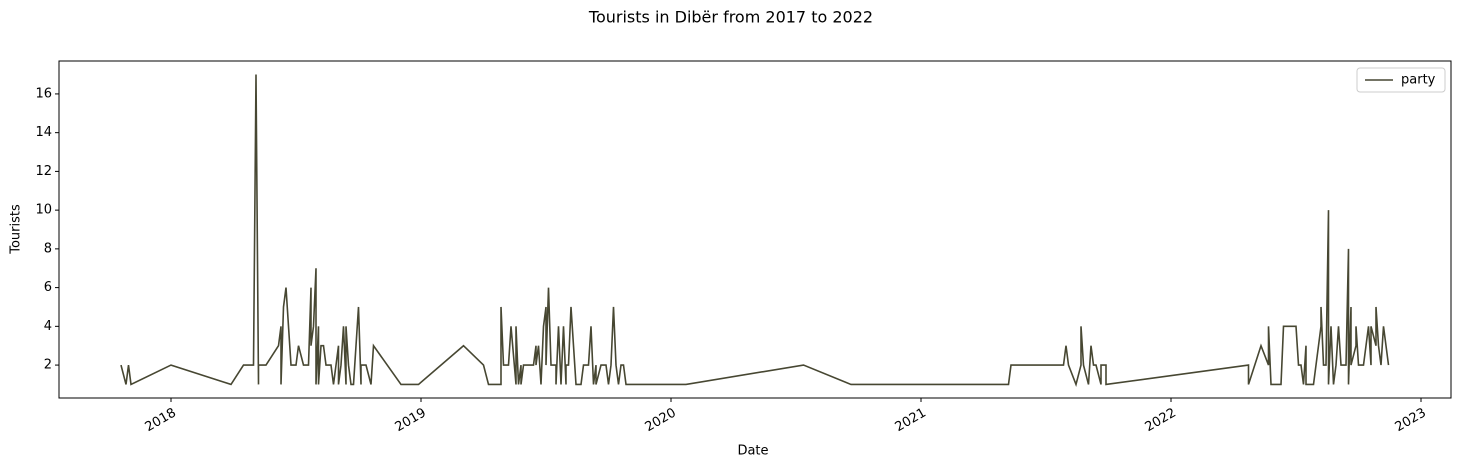  What do you see at coordinates (43, 210) in the screenshot?
I see `y-tick-label: 10` at bounding box center [43, 210].